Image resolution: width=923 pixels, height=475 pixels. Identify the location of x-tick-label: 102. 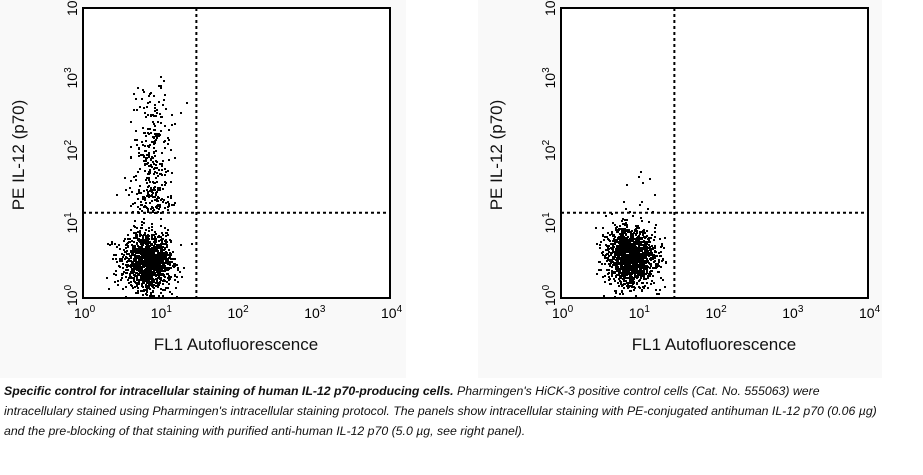
(717, 312).